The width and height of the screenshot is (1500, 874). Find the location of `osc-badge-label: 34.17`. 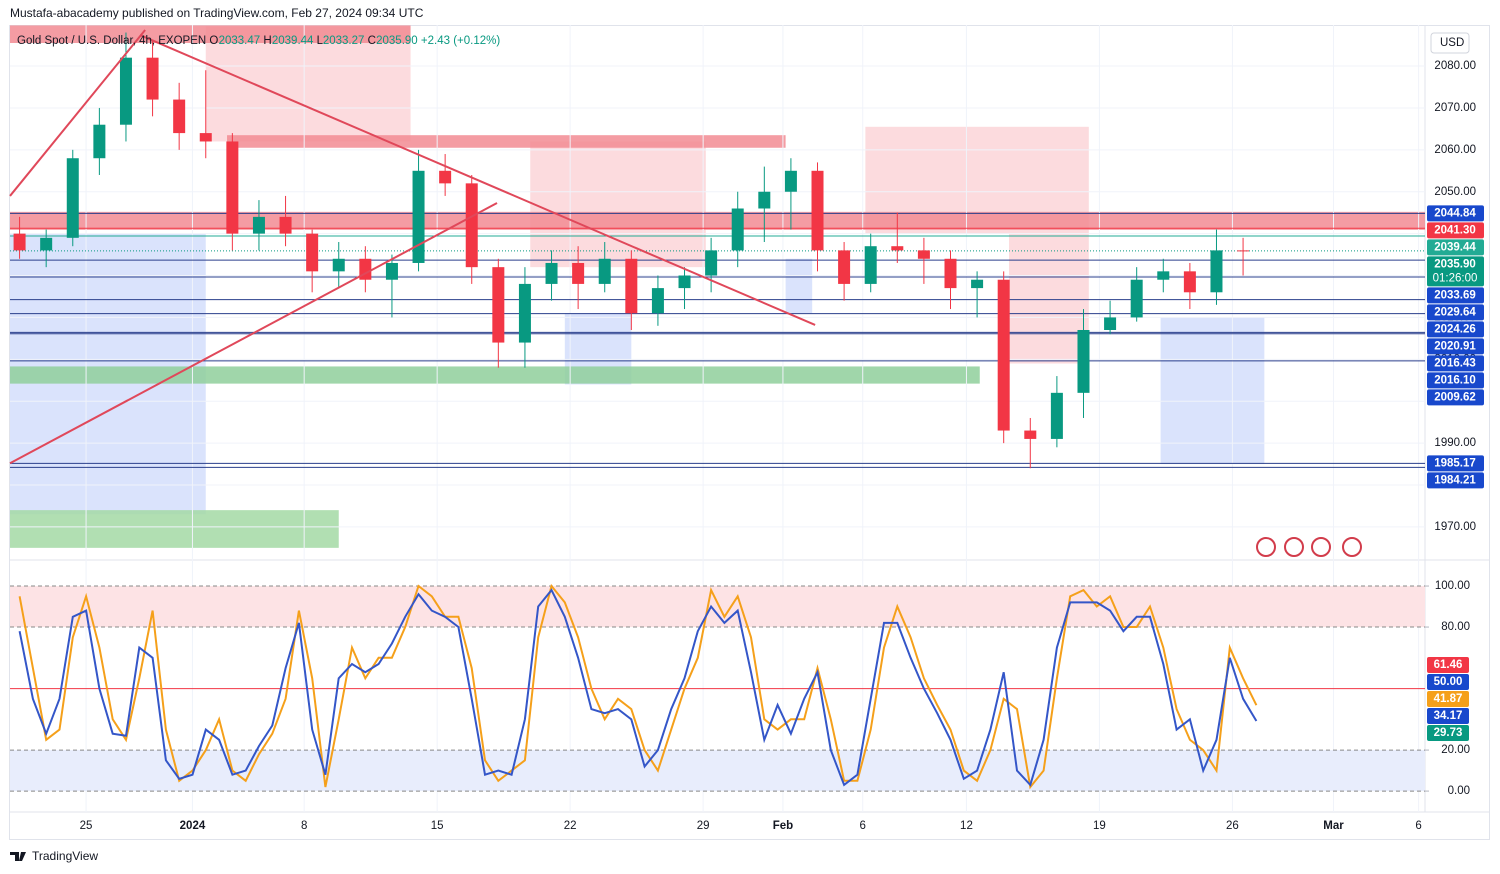

osc-badge-label: 34.17 is located at coordinates (1448, 716).